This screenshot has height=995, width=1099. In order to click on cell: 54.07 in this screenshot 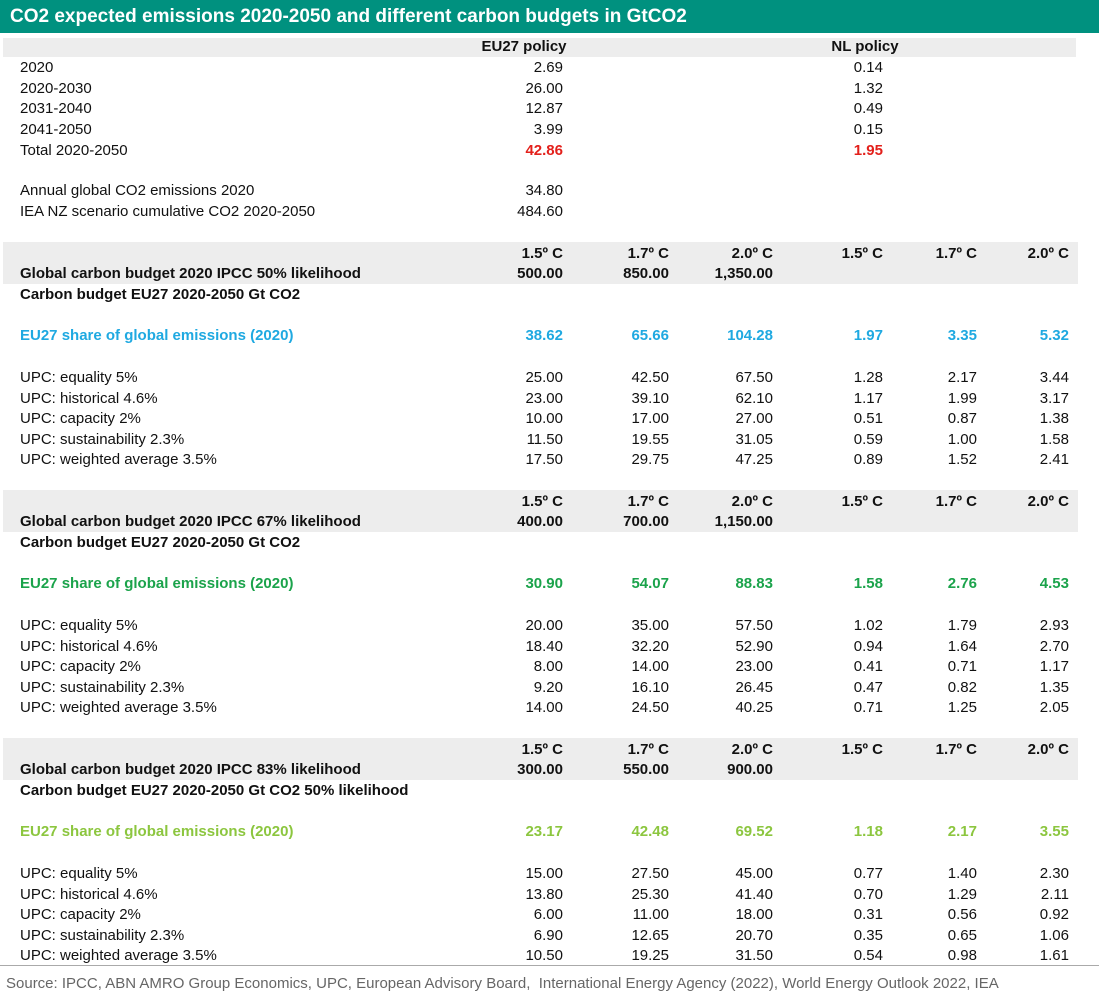, I will do `click(650, 583)`.